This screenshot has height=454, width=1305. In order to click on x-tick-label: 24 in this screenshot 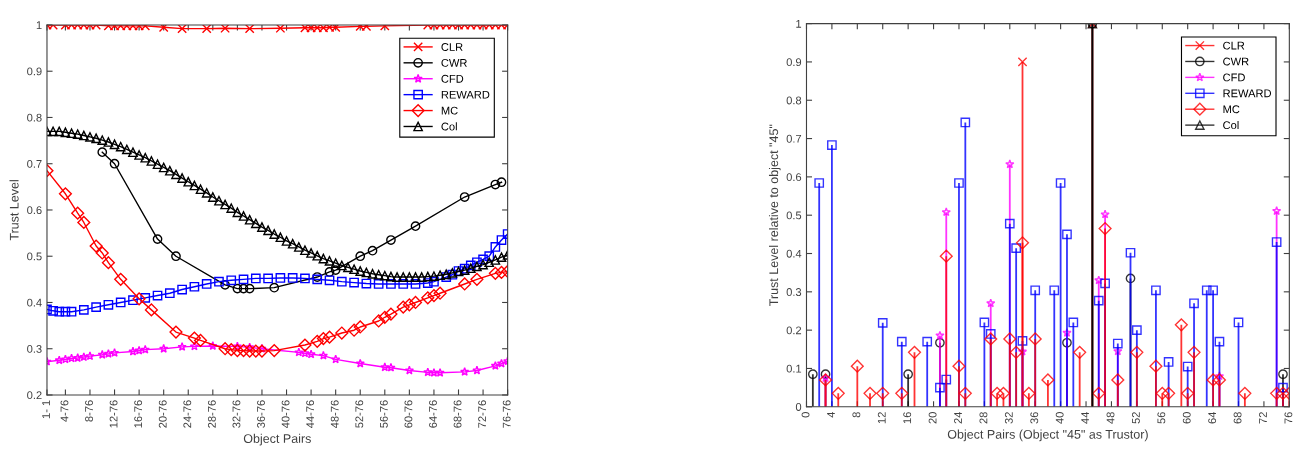, I will do `click(958, 417)`.